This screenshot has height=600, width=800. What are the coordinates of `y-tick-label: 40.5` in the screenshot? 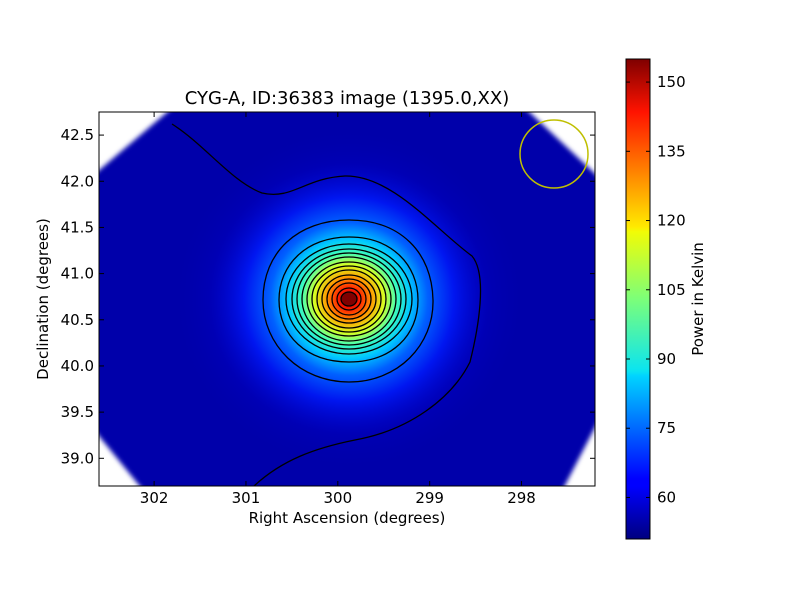 It's located at (77, 320).